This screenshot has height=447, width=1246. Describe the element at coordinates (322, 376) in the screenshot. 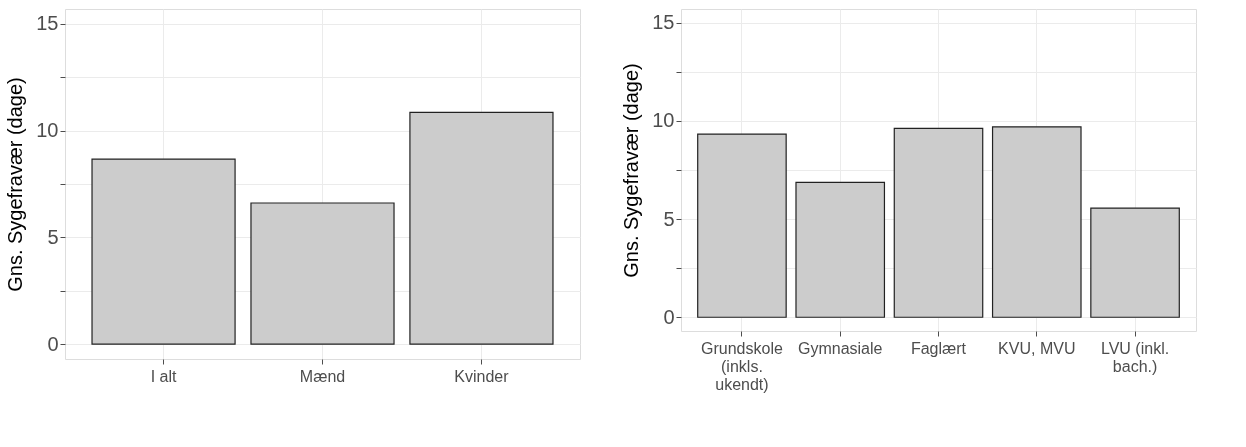

I see `x-tick-label: Mænd` at that location.